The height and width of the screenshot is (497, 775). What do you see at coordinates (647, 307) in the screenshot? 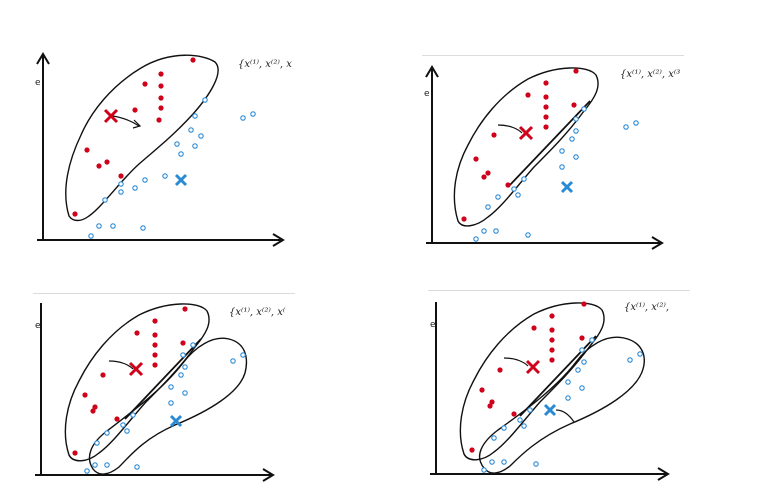
I see `training-set-label: {x⁽¹⁾, x⁽²⁾,` at bounding box center [647, 307].